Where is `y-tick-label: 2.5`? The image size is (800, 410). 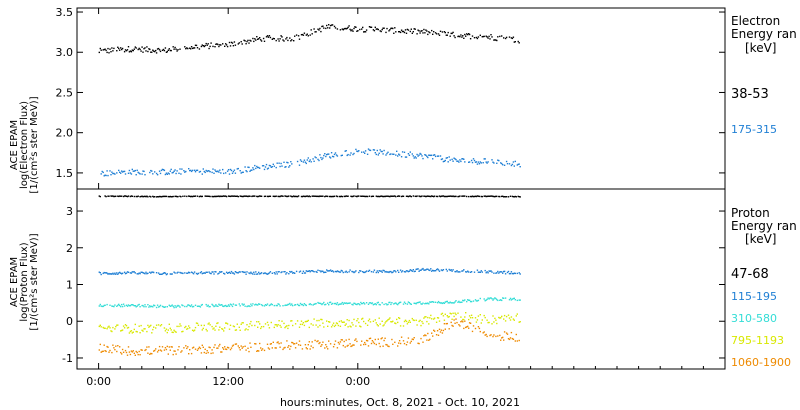
y-tick-label: 2.5 is located at coordinates (65, 92).